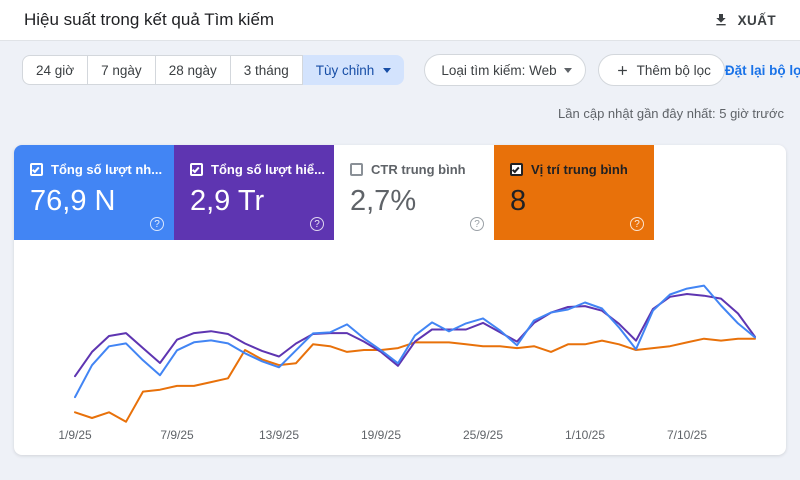  Describe the element at coordinates (400, 20) in the screenshot. I see `page-header: Hiệu suất trong kết quả Tìm kiếm XUẤT` at that location.